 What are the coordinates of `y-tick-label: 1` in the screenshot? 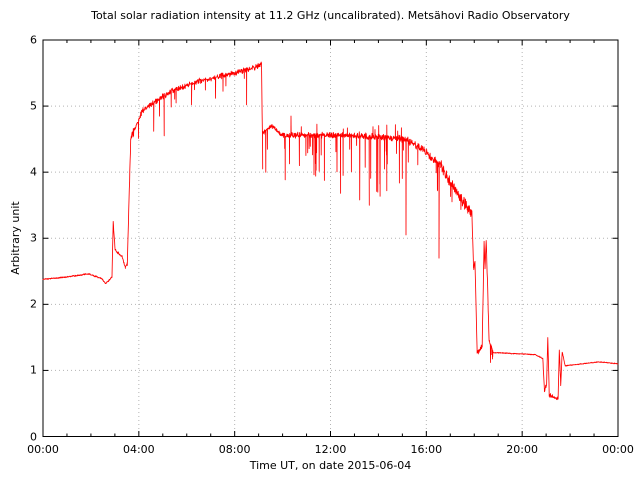 It's located at (33, 370).